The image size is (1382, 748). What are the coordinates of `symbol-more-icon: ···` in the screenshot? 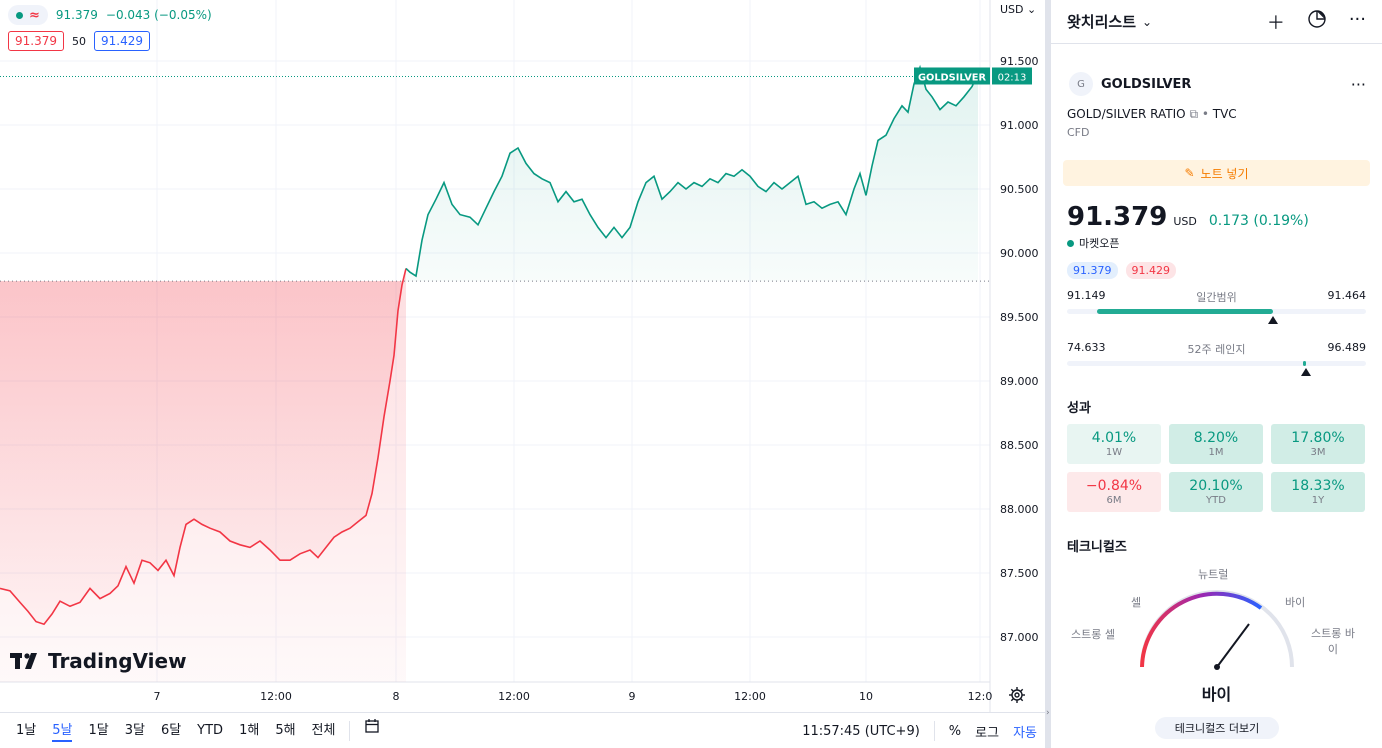 It's located at (1358, 84).